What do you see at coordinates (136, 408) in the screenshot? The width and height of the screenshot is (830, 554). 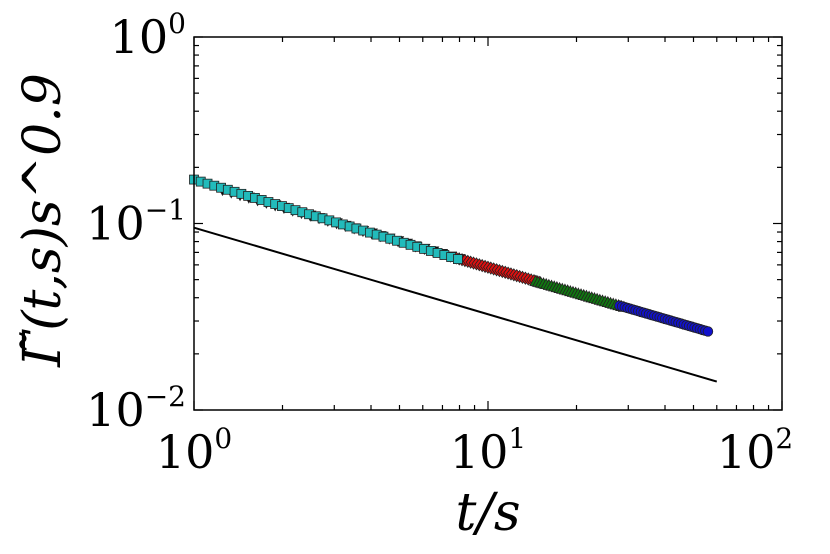 I see `y-tick-label: 10⁻²` at bounding box center [136, 408].